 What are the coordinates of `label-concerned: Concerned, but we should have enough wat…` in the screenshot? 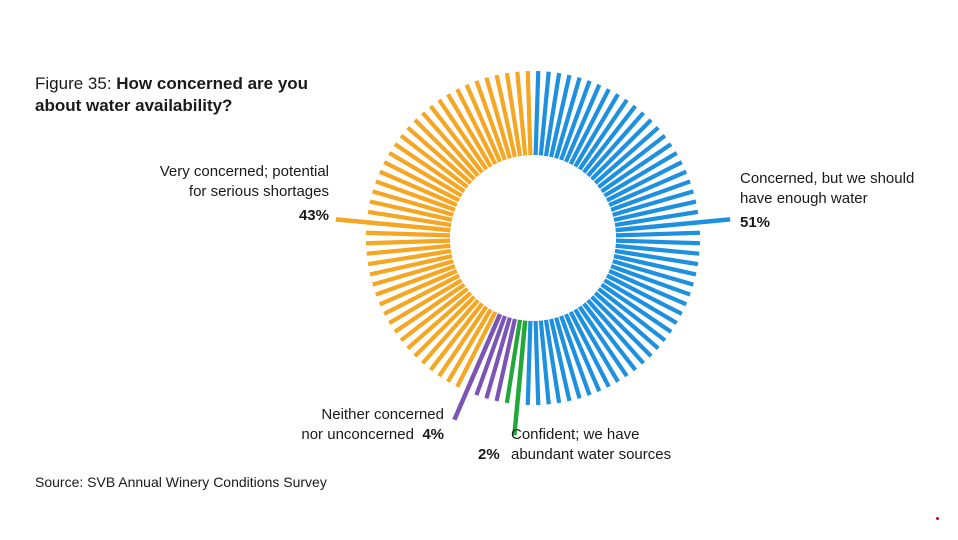 It's located at (827, 201).